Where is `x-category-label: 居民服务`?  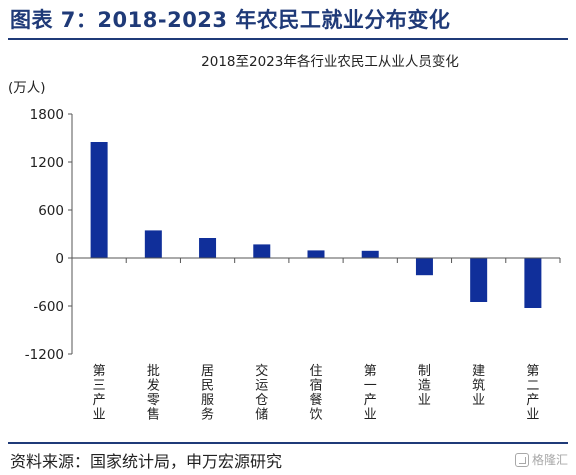 x-category-label: 居民服务 is located at coordinates (207, 393).